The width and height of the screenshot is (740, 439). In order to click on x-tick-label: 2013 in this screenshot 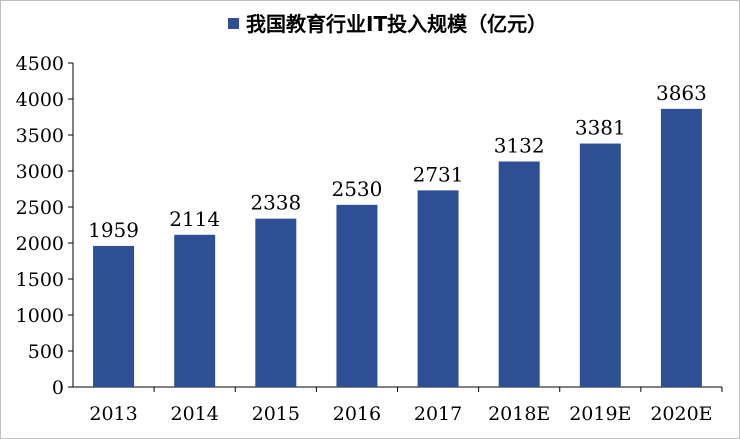, I will do `click(113, 414)`.